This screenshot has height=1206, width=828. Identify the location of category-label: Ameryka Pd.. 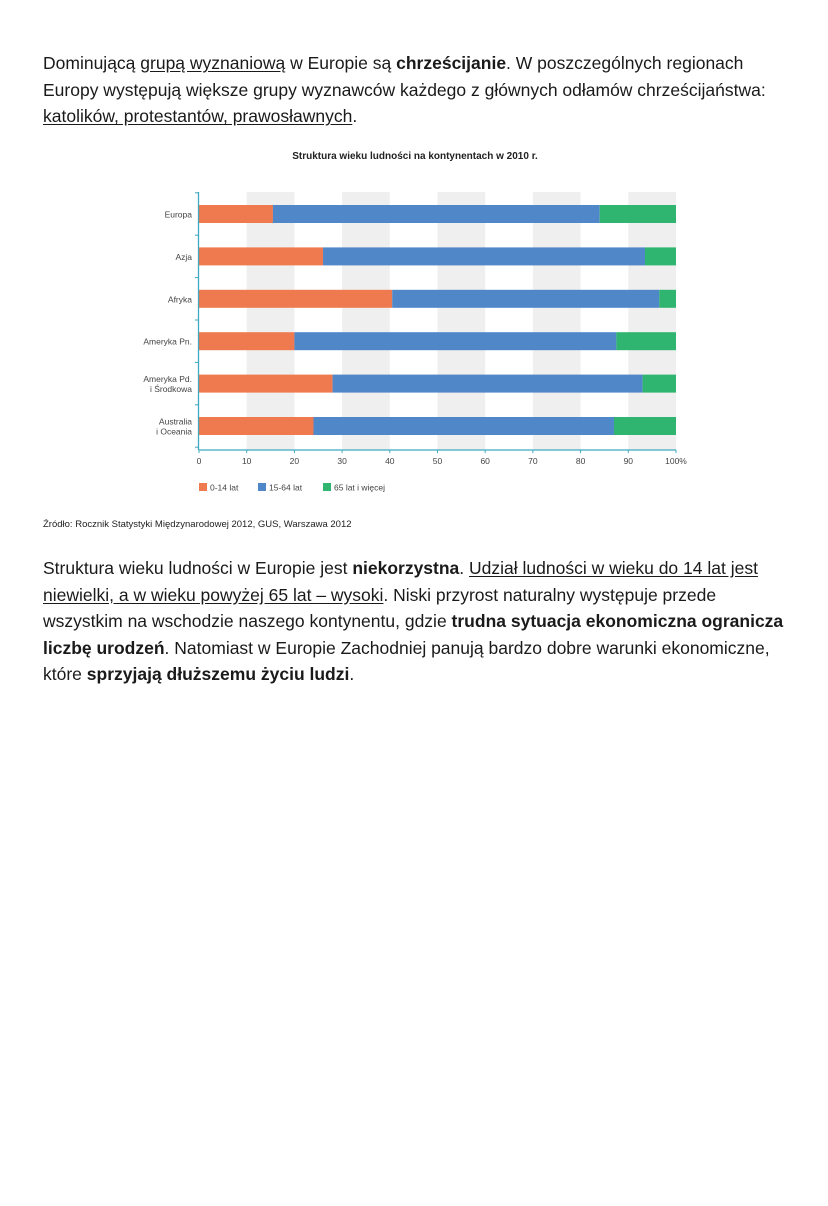
(167, 379).